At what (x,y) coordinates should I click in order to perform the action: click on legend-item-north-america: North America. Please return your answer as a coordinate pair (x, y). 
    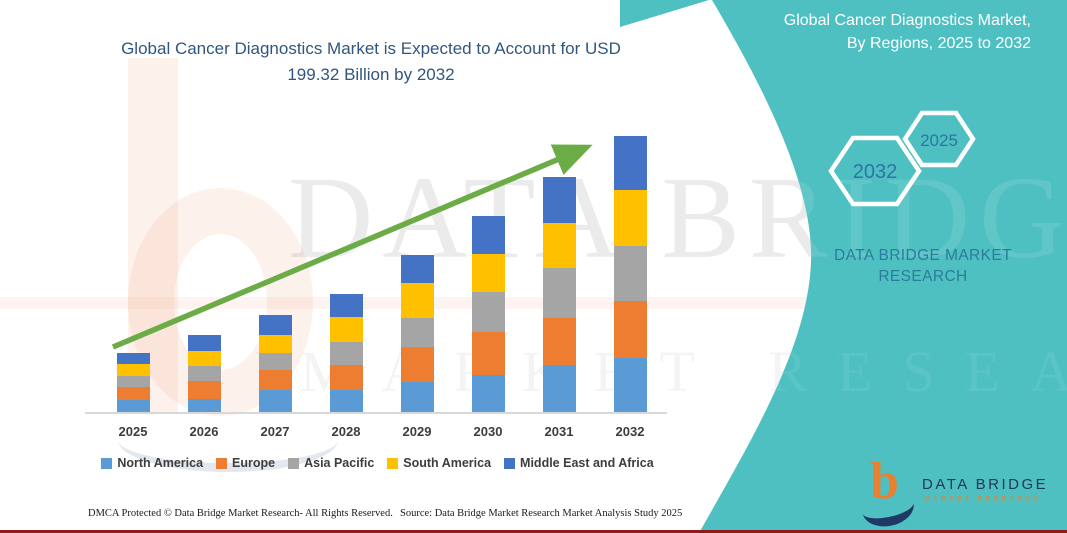
    Looking at the image, I should click on (152, 463).